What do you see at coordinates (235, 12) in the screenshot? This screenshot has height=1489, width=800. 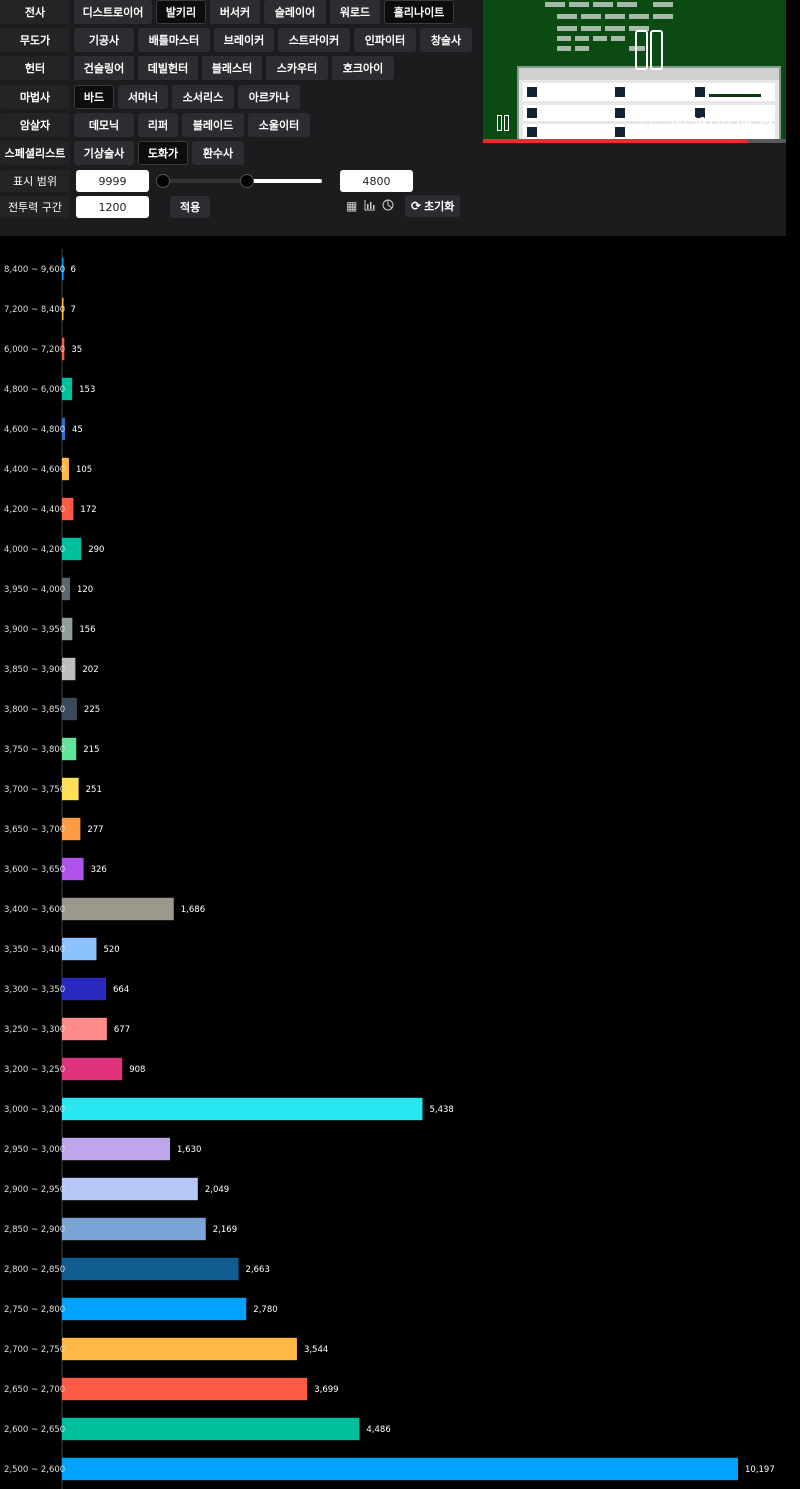 I see `class-filter-button: 버서커` at bounding box center [235, 12].